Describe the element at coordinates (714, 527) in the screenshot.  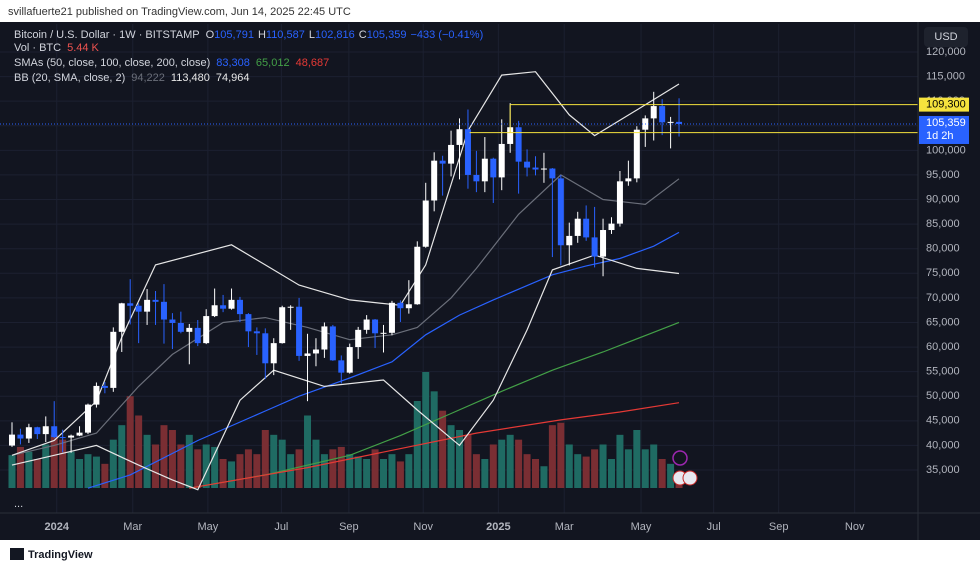
I see `x-tick-label: Jul` at that location.